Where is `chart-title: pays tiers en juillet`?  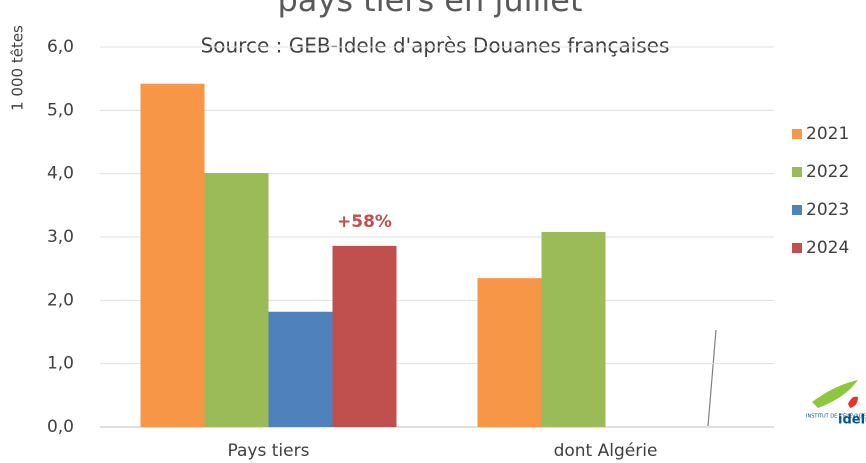
chart-title: pays tiers en juillet is located at coordinates (429, 9).